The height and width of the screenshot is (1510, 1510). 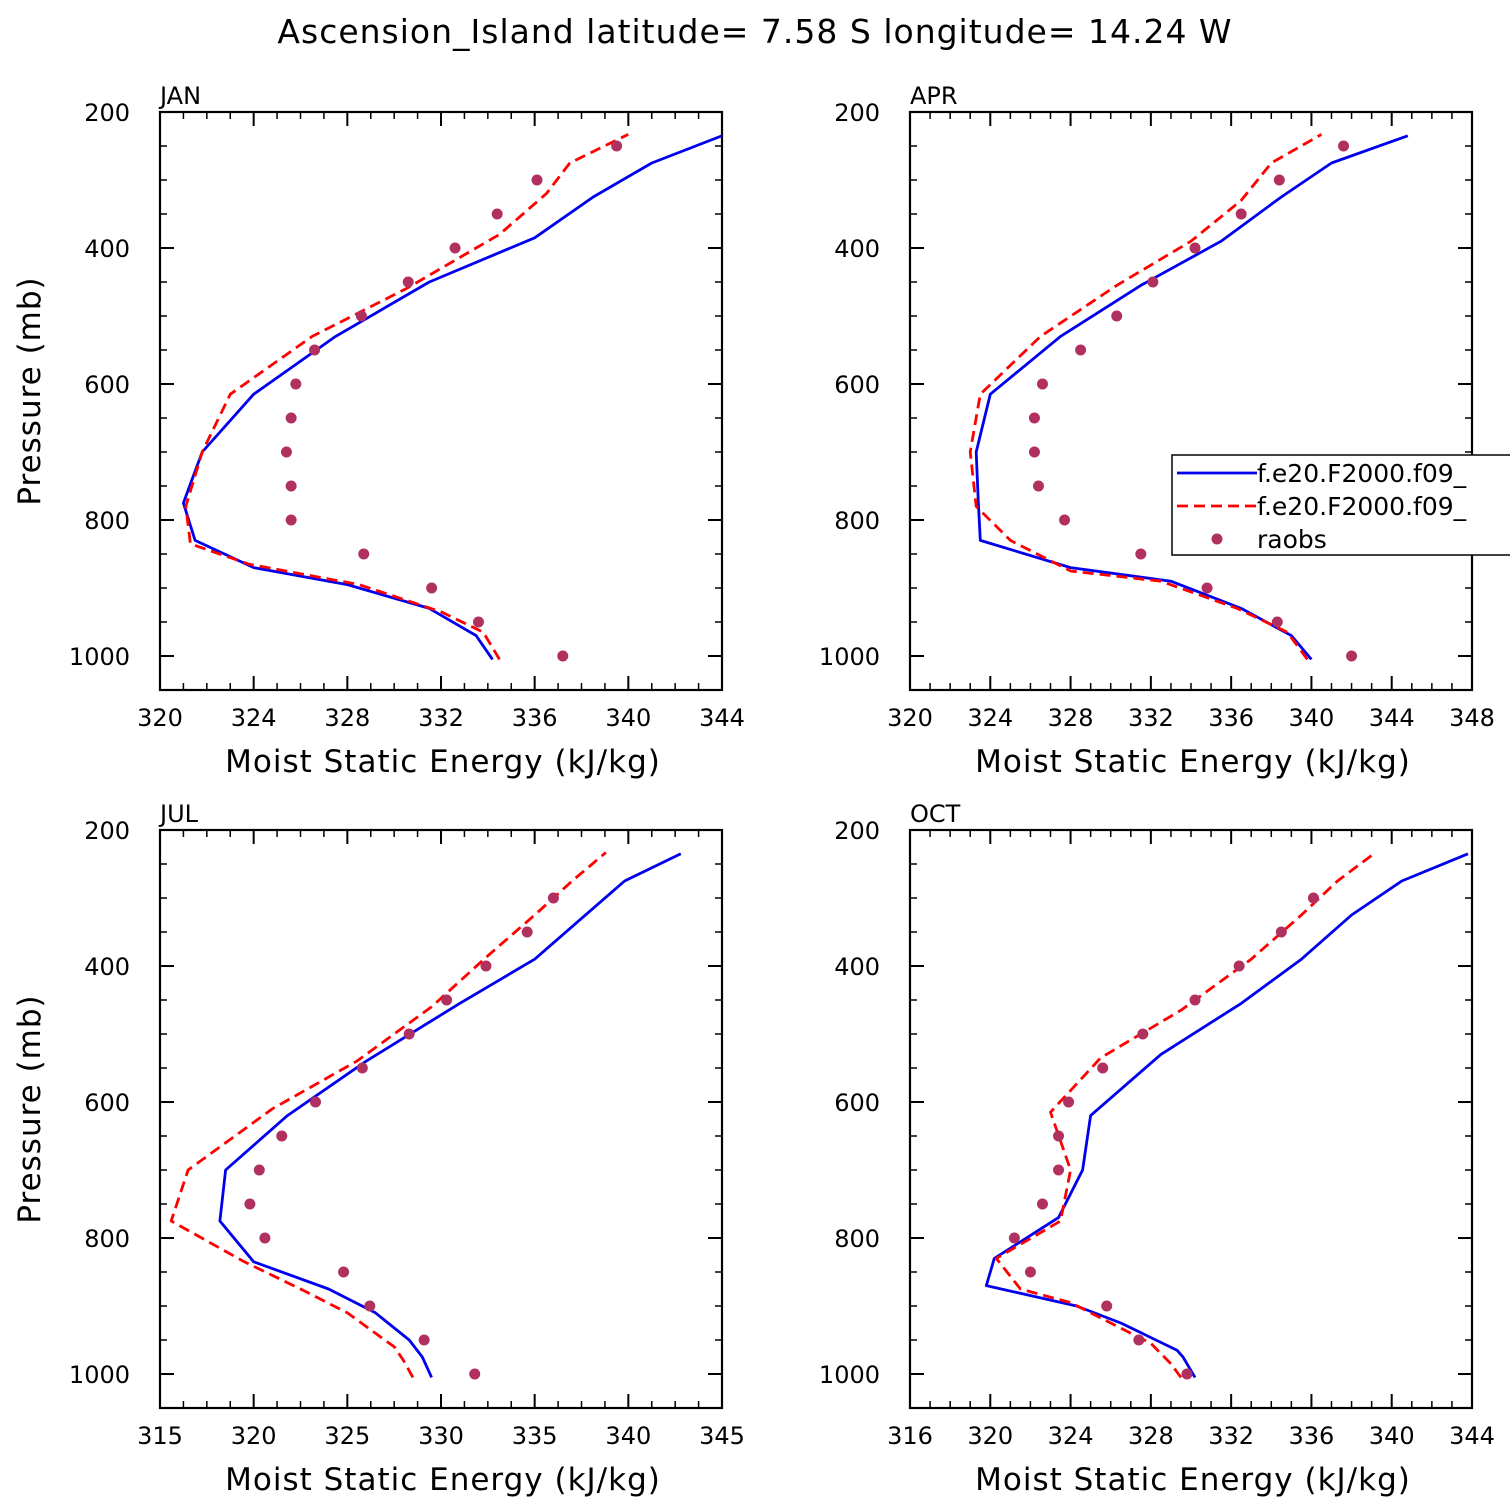 What do you see at coordinates (347, 1436) in the screenshot?
I see `x-tick-label: 325` at bounding box center [347, 1436].